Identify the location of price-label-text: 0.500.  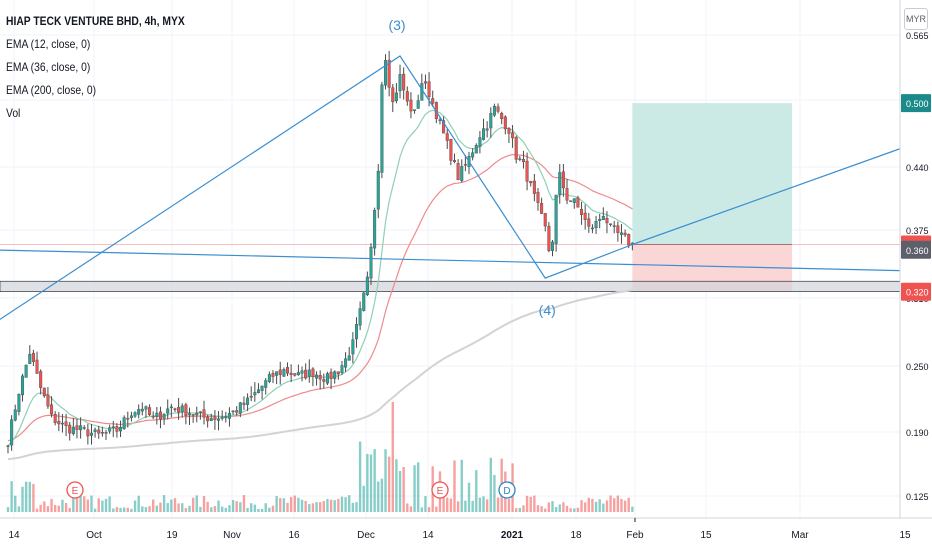
(917, 104).